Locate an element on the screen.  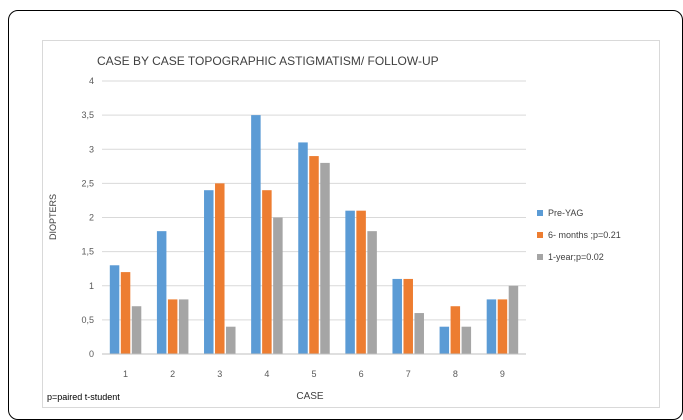
x-tick-label: 3 is located at coordinates (219, 374).